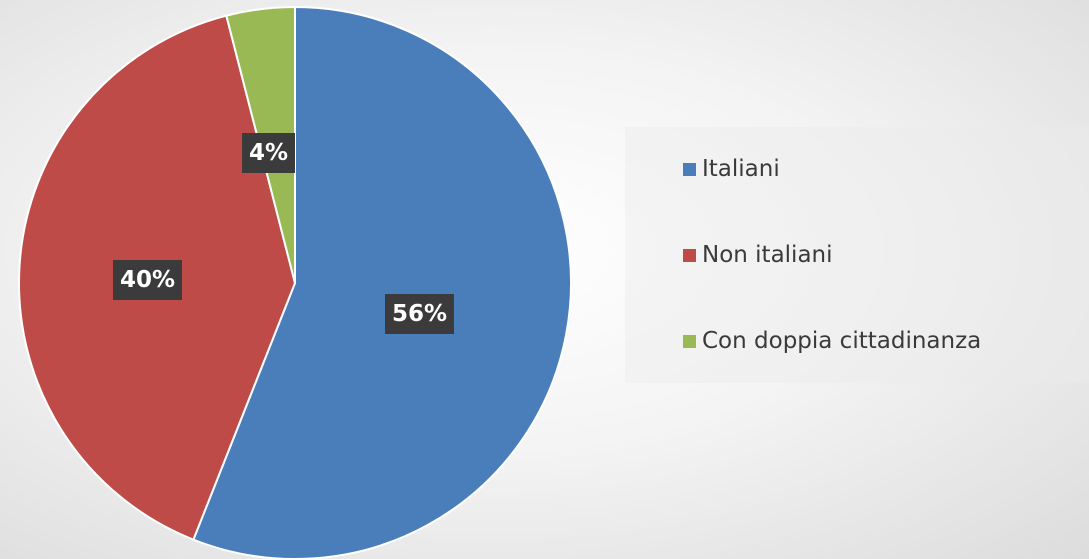  I want to click on legend-label-italiani: Italiani, so click(741, 169).